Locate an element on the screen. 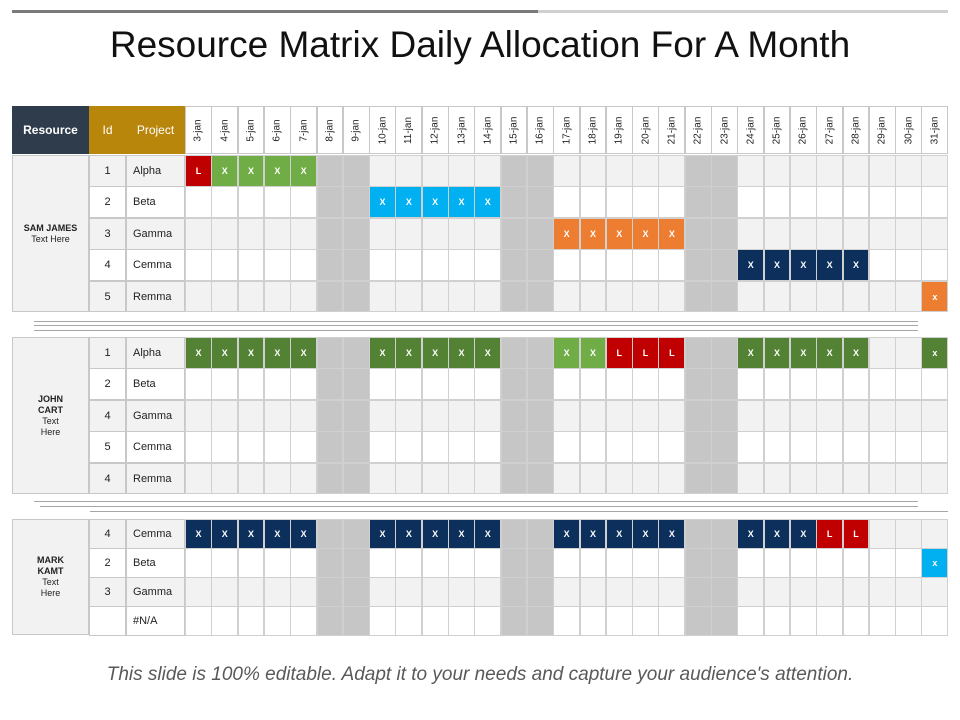 This screenshot has height=720, width=960. date-header-label: 15-jan is located at coordinates (514, 130).